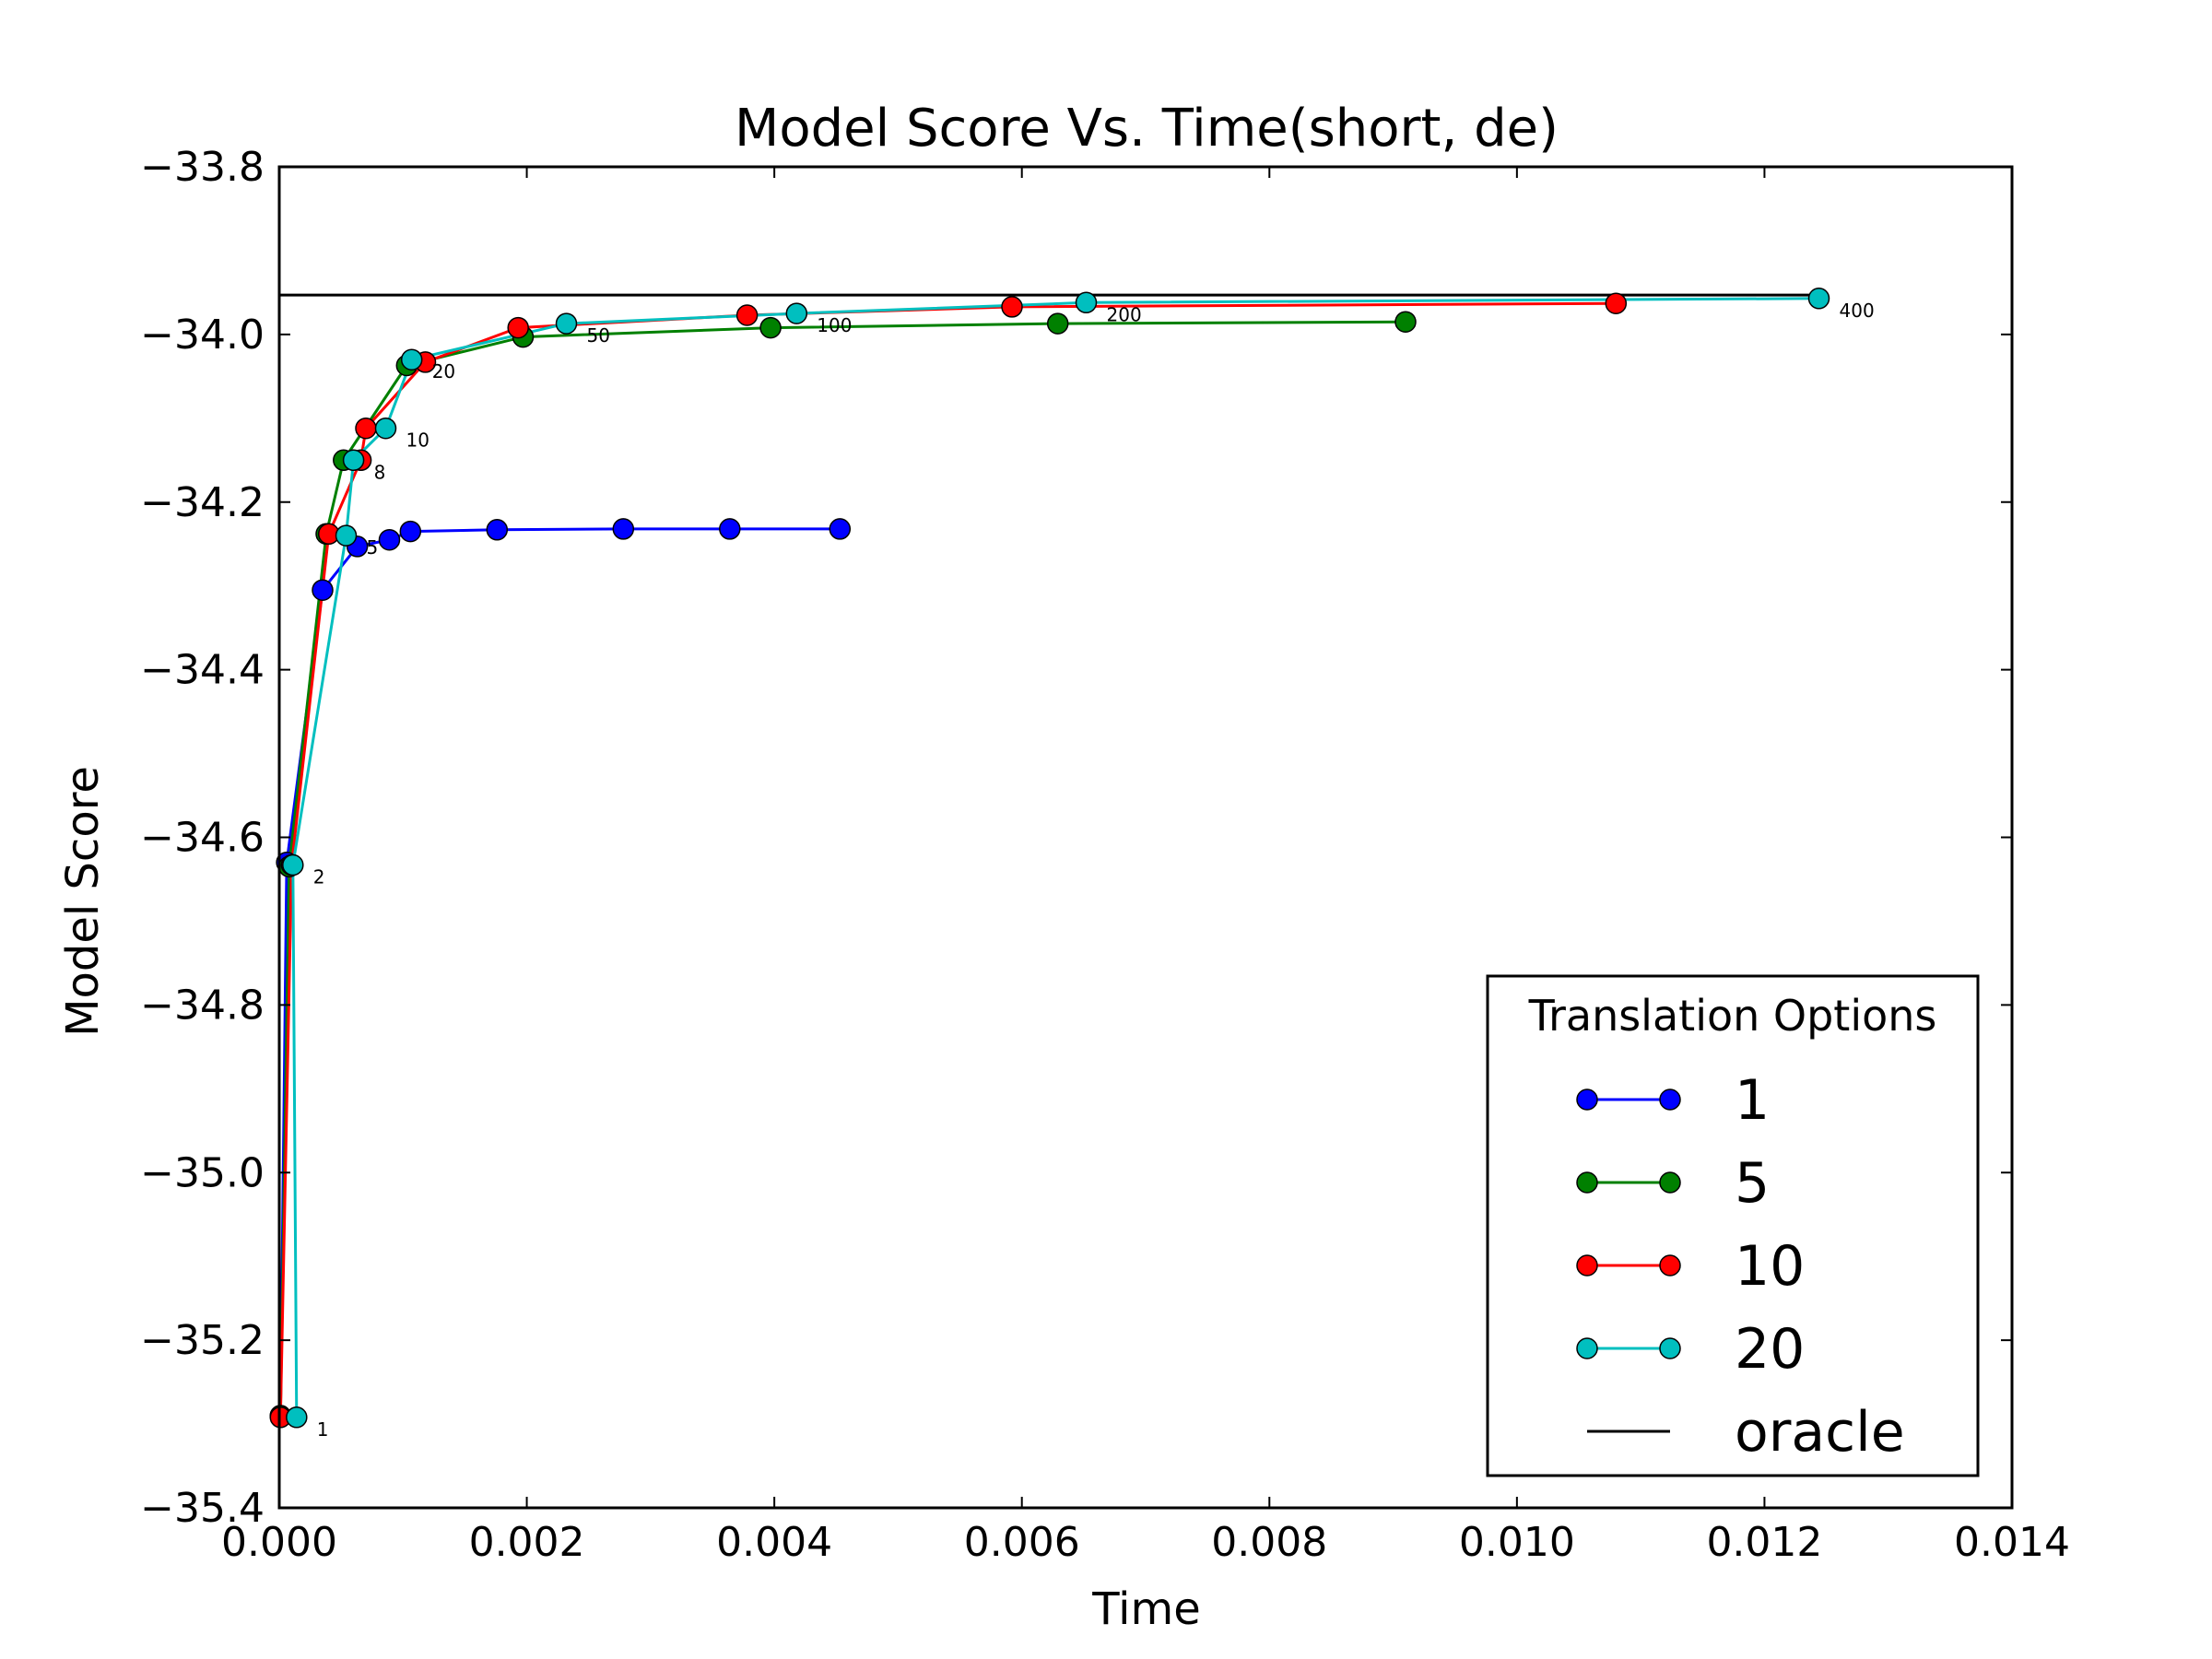 The width and height of the screenshot is (2212, 1659). Describe the element at coordinates (380, 472) in the screenshot. I see `point-annotation: 8` at that location.